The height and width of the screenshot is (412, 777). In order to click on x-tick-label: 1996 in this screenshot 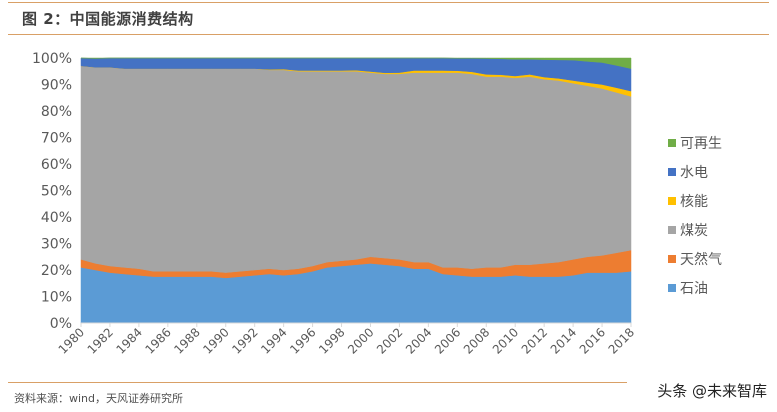, I will do `click(302, 340)`.